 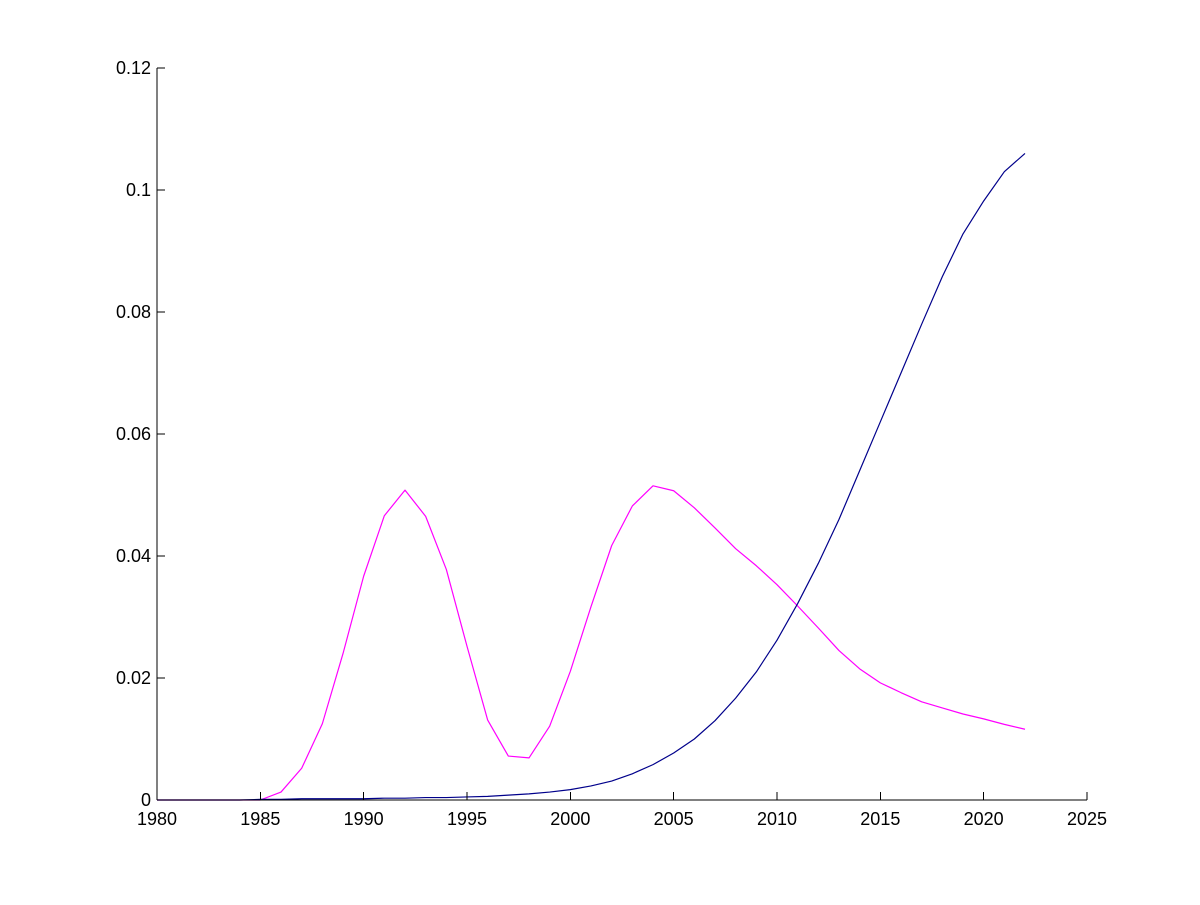 What do you see at coordinates (1087, 819) in the screenshot?
I see `x-tick-label: 2025` at bounding box center [1087, 819].